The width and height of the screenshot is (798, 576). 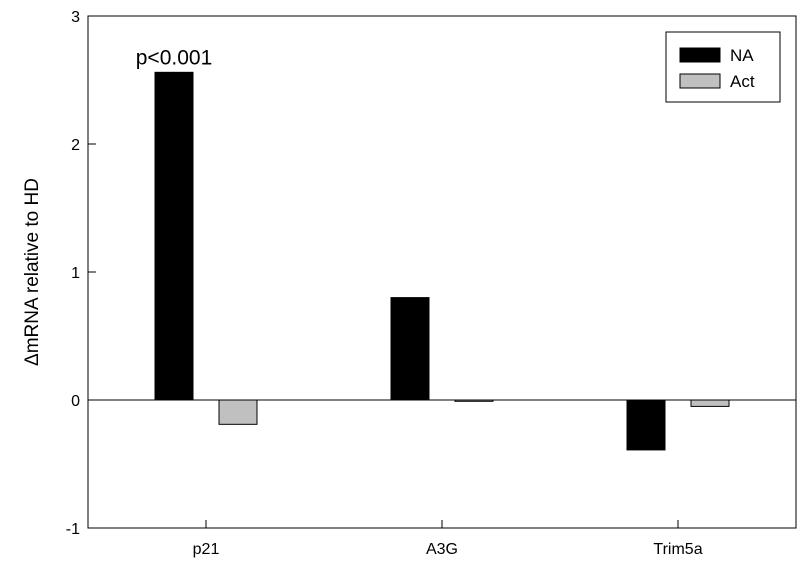 What do you see at coordinates (710, 403) in the screenshot?
I see `bar-act-trim5a` at bounding box center [710, 403].